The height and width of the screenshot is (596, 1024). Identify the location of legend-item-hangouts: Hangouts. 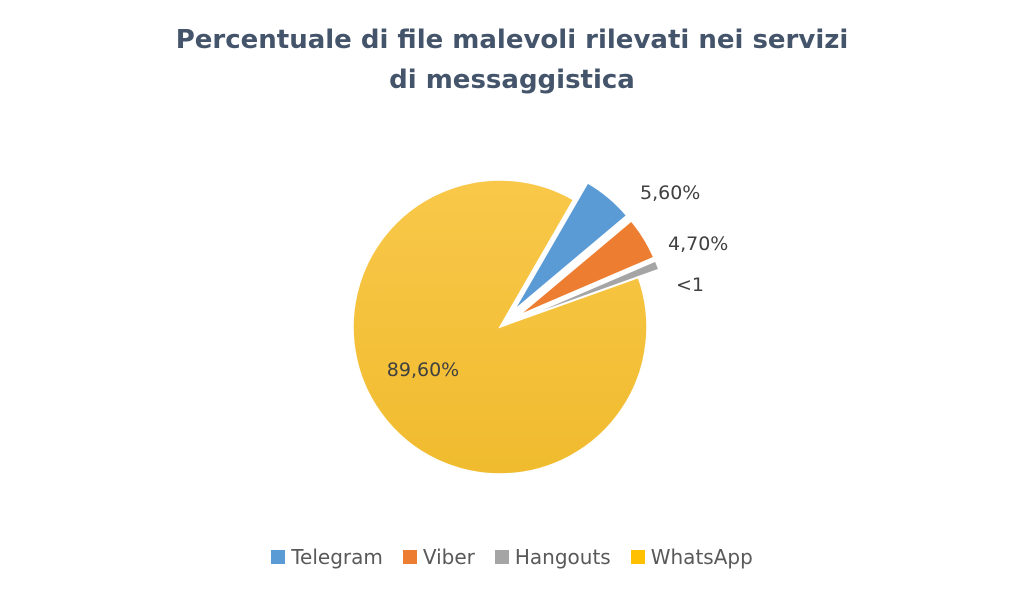
(552, 557).